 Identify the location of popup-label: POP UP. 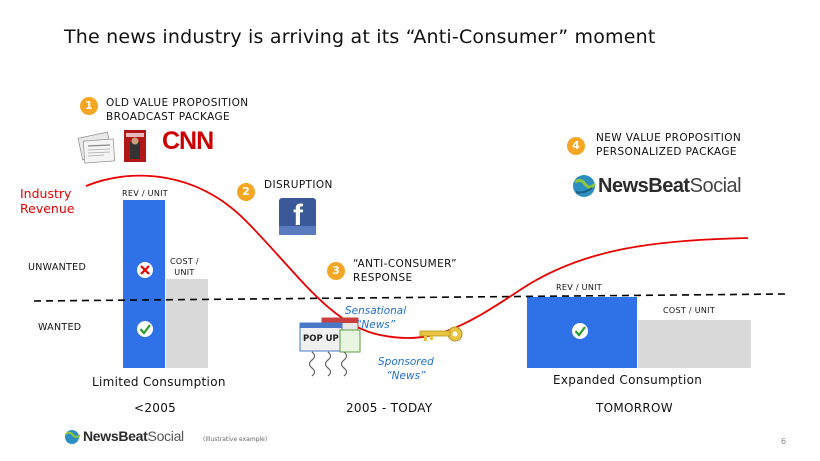
(321, 339).